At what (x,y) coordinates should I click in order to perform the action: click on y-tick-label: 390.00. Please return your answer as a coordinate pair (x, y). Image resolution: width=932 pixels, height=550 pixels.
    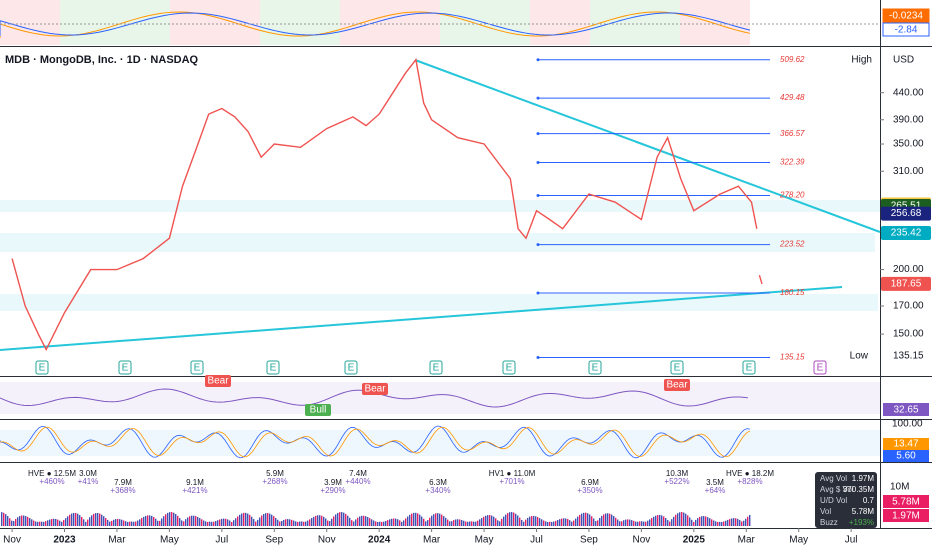
    Looking at the image, I should click on (908, 119).